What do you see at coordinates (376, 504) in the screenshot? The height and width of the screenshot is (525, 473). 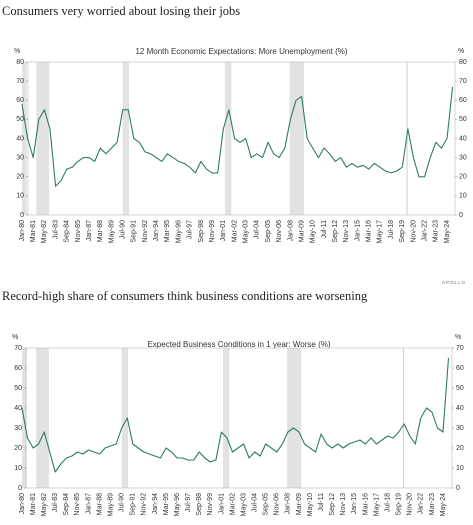 I see `x-tick-label: May-17` at bounding box center [376, 504].